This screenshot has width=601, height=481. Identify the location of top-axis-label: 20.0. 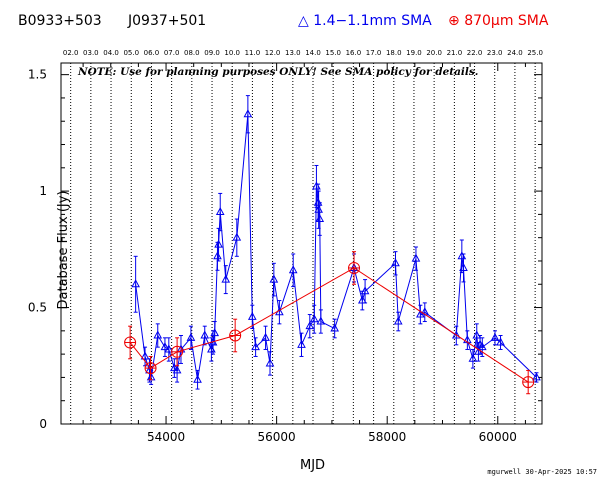
(434, 53).